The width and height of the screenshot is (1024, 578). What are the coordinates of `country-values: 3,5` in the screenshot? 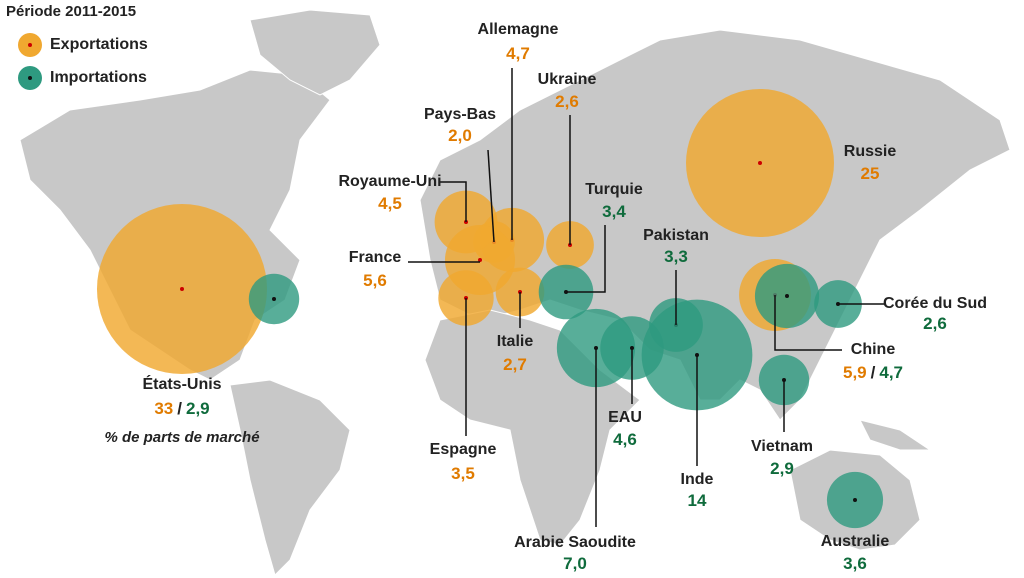 It's located at (463, 473).